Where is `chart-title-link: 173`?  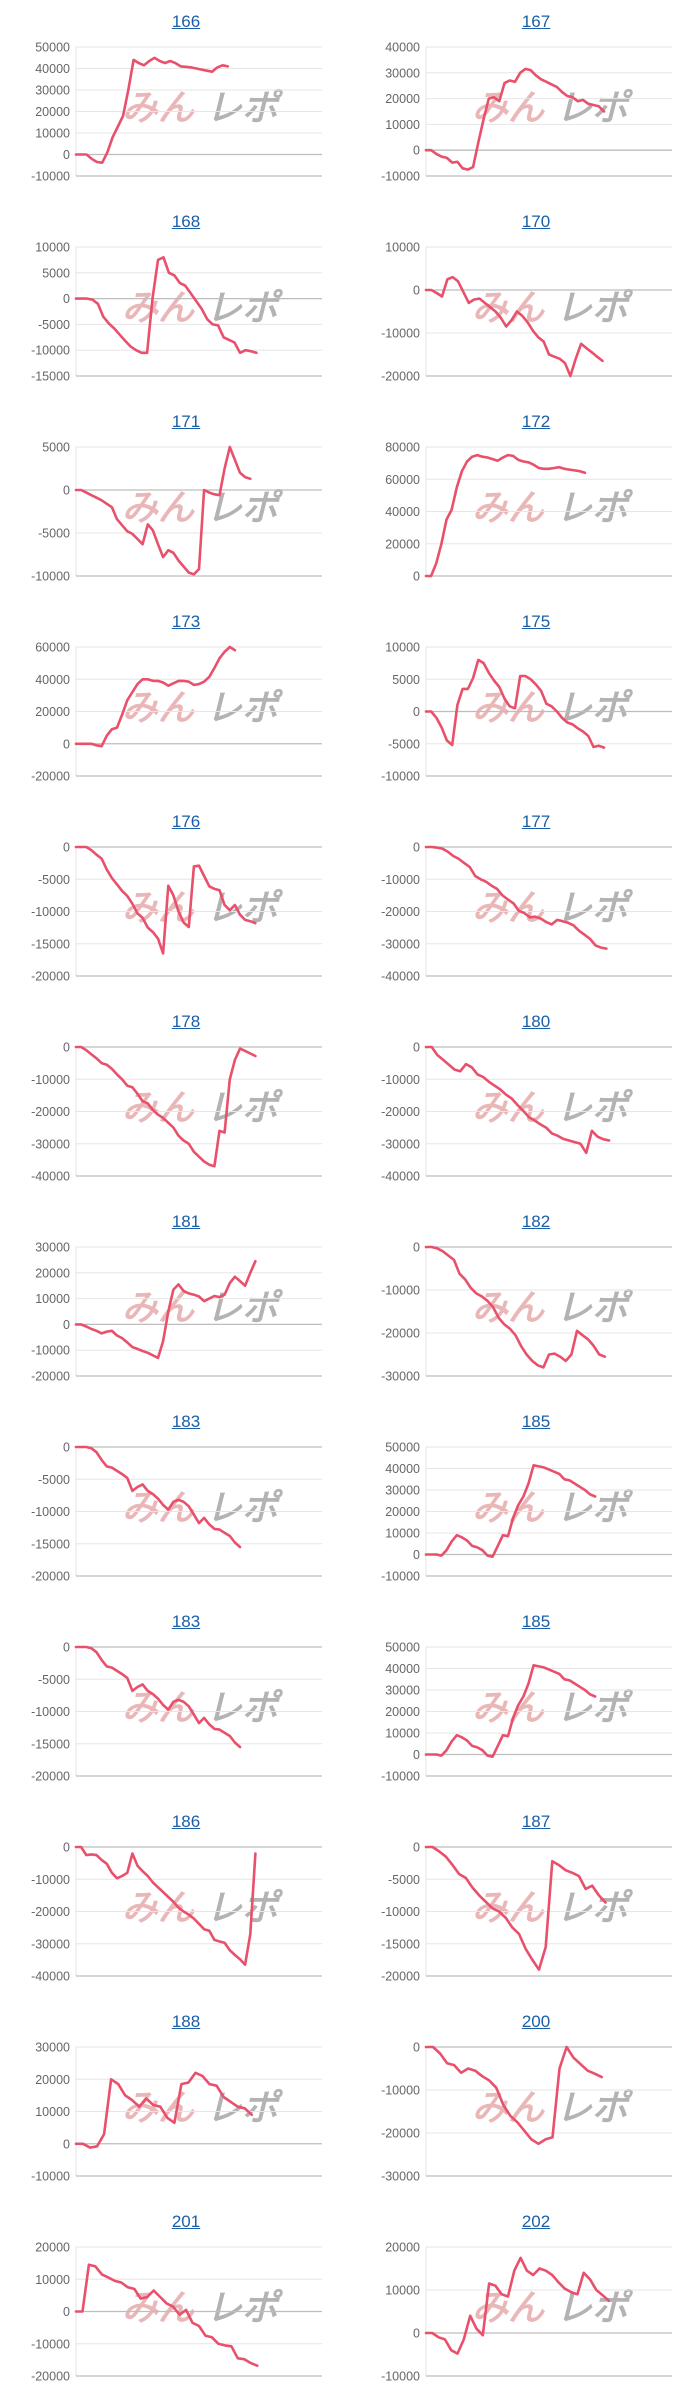 chart-title-link: 173 is located at coordinates (186, 621).